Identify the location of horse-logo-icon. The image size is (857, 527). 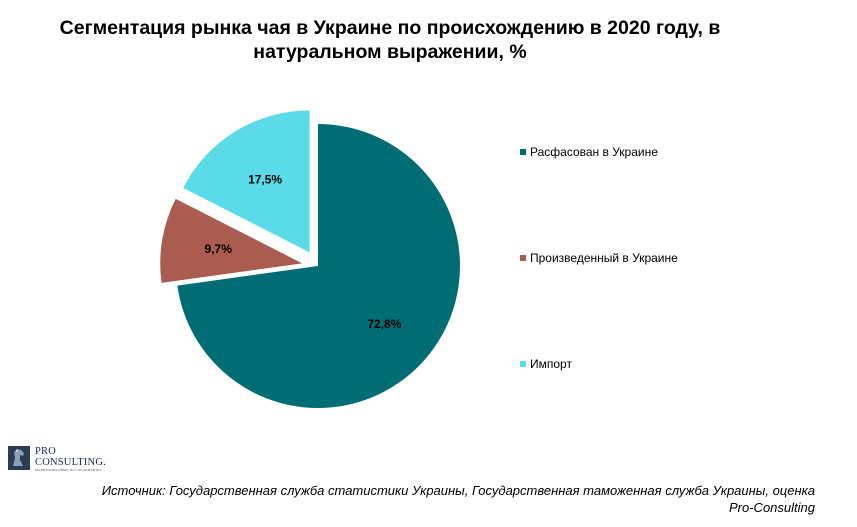
(19, 458).